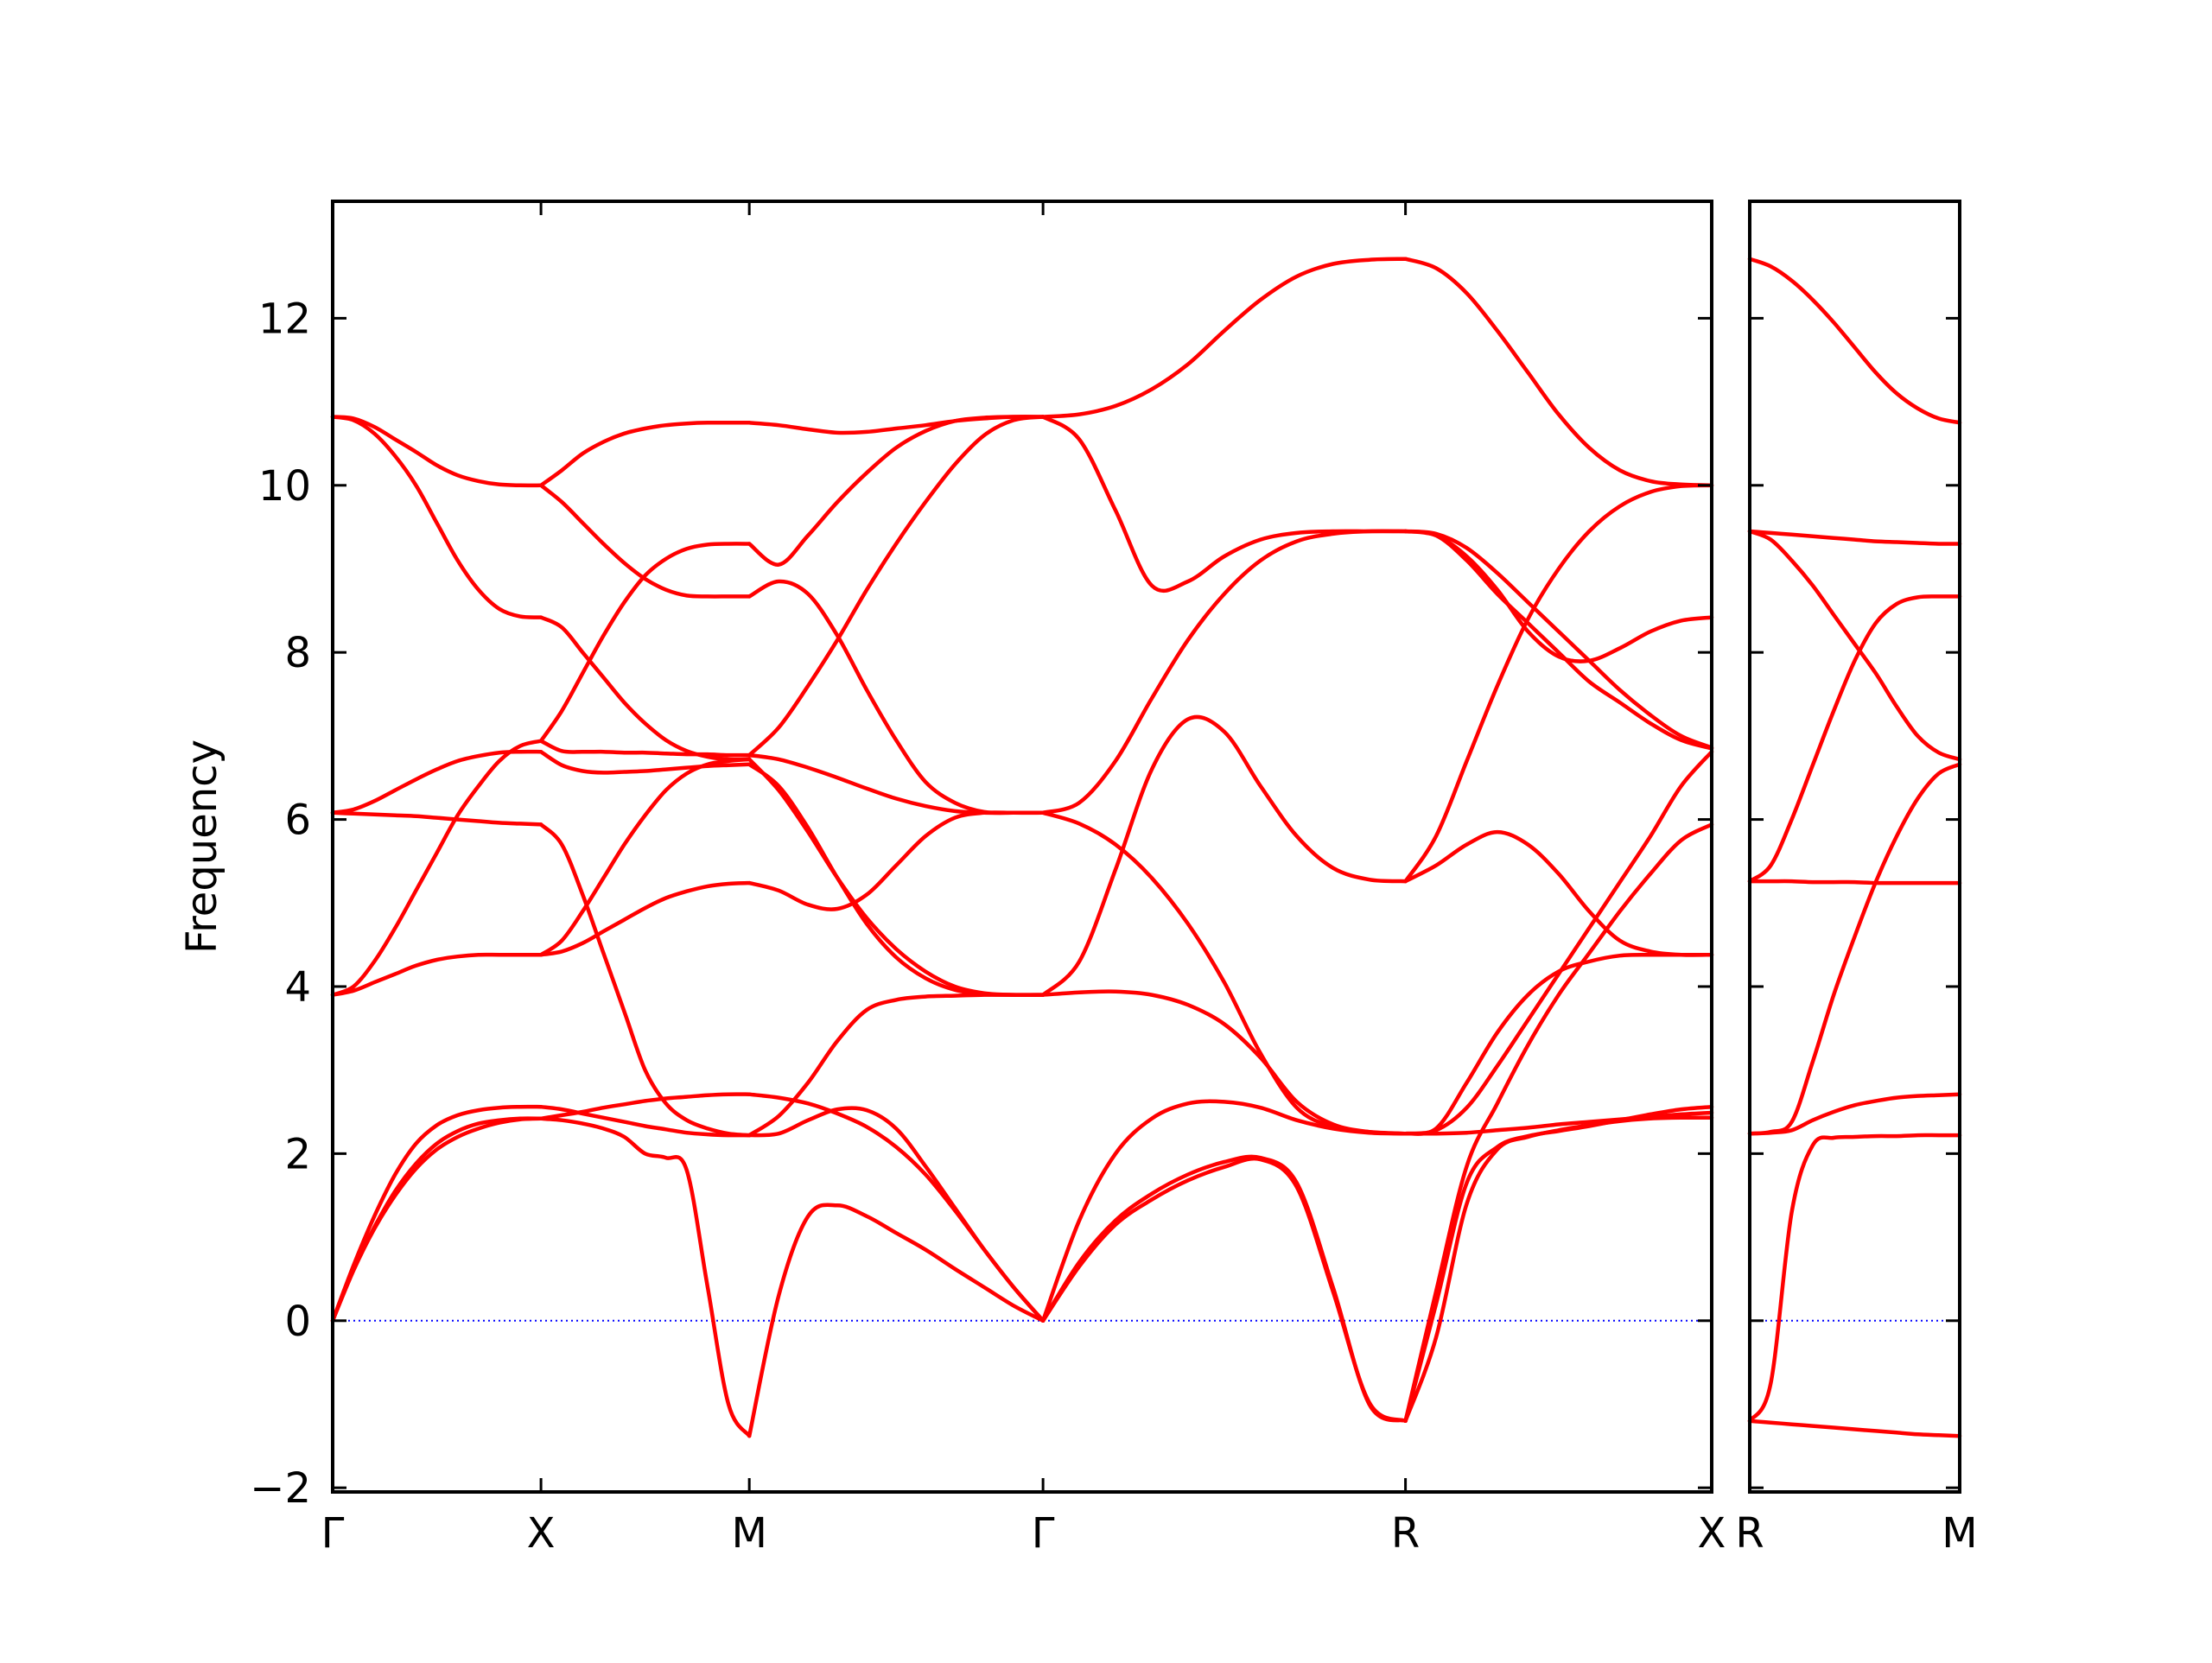  I want to click on phonon-band-main-panel-seg2-b0, so click(897, 1321).